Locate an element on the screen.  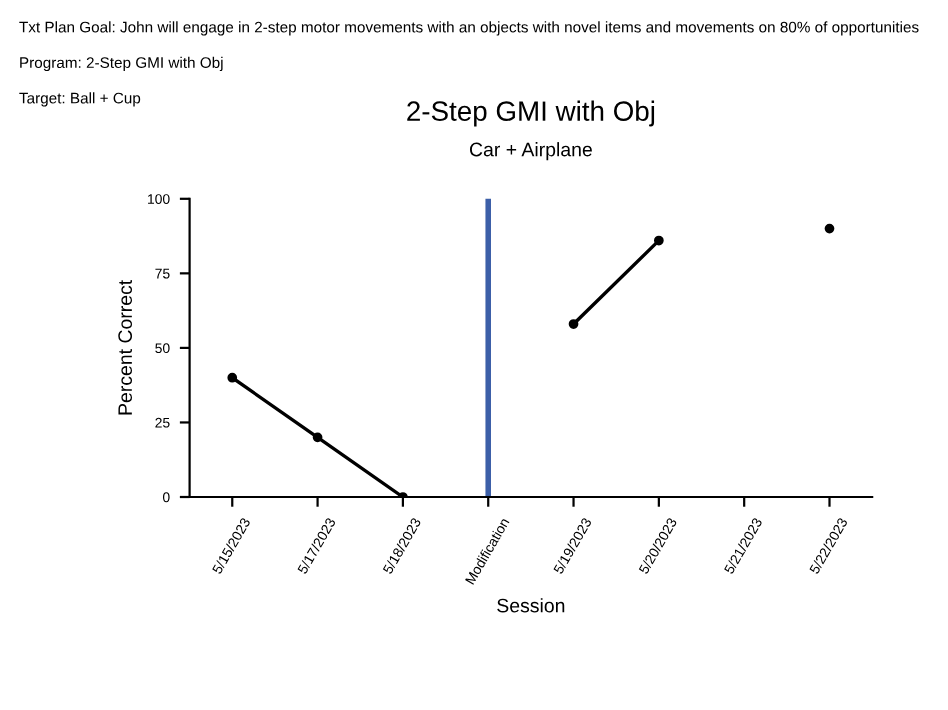
chart-subtitle: Car + Airplane is located at coordinates (530, 151).